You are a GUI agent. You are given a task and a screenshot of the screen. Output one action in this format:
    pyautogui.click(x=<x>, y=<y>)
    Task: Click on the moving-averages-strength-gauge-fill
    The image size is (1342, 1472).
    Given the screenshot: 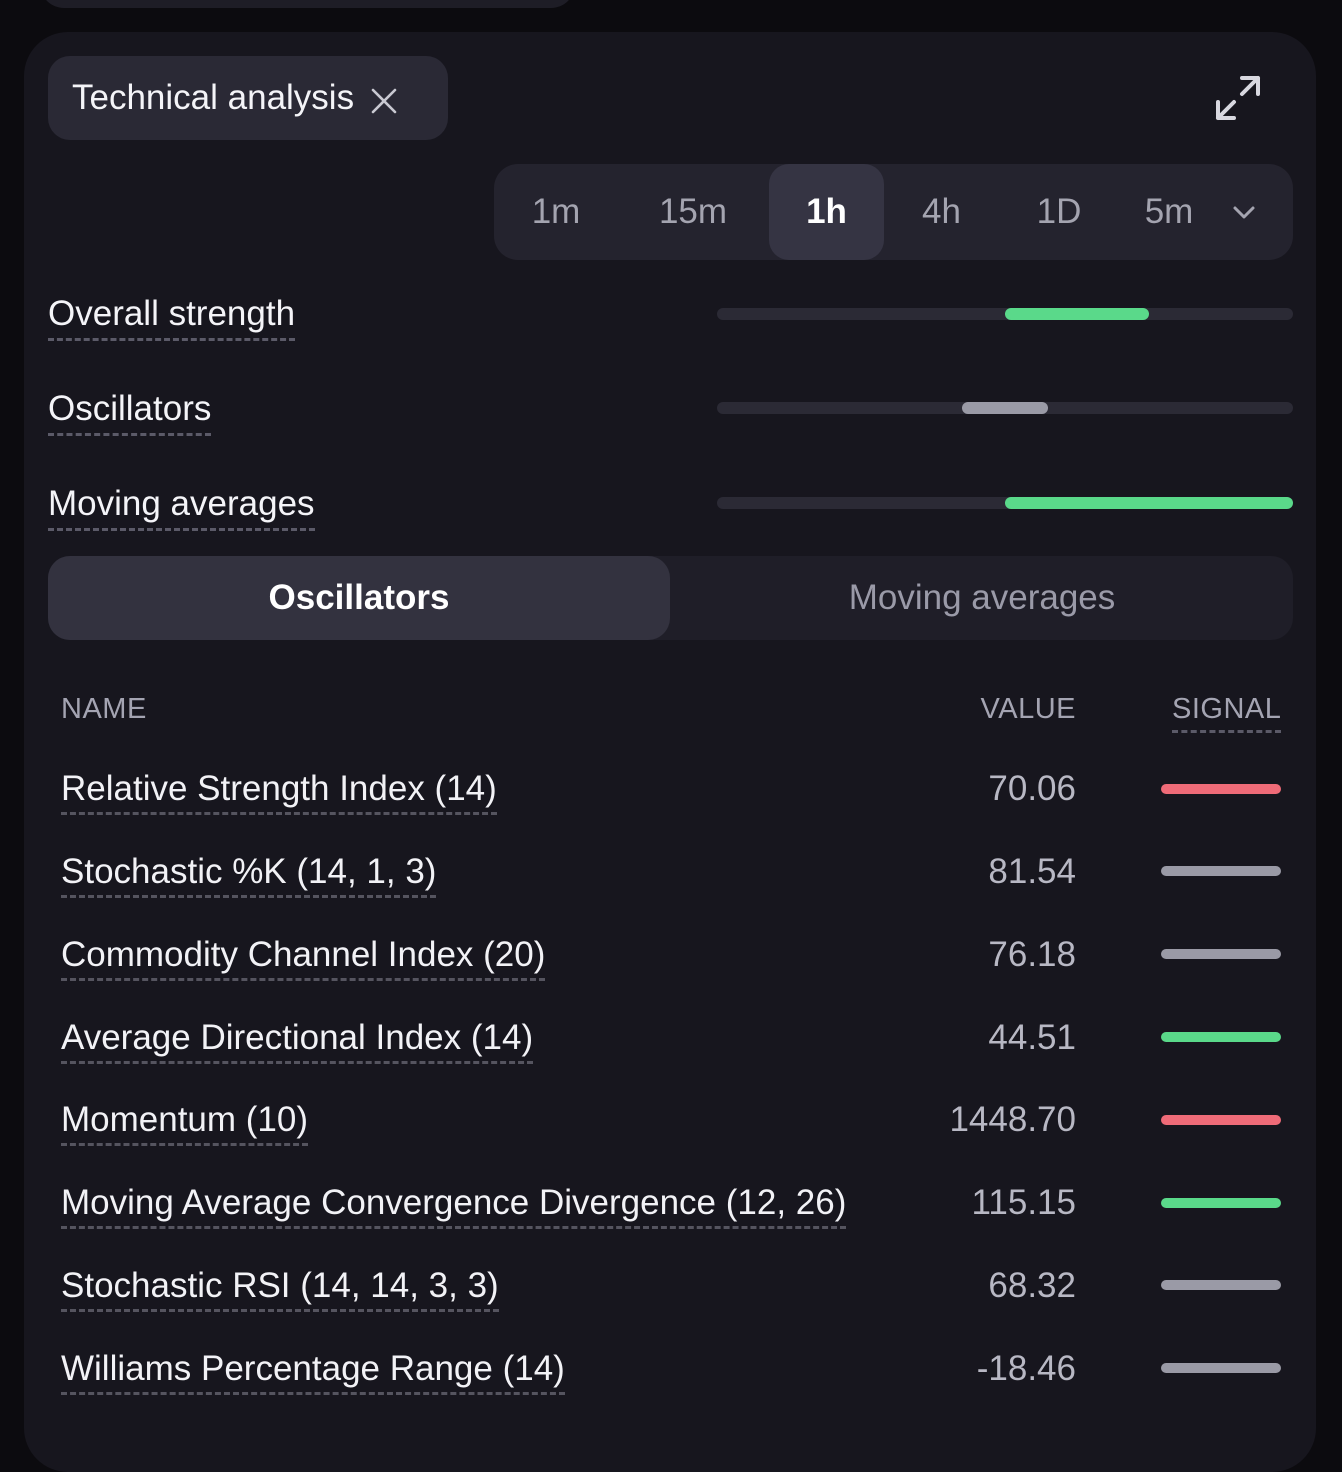 What is the action you would take?
    pyautogui.click(x=1149, y=503)
    